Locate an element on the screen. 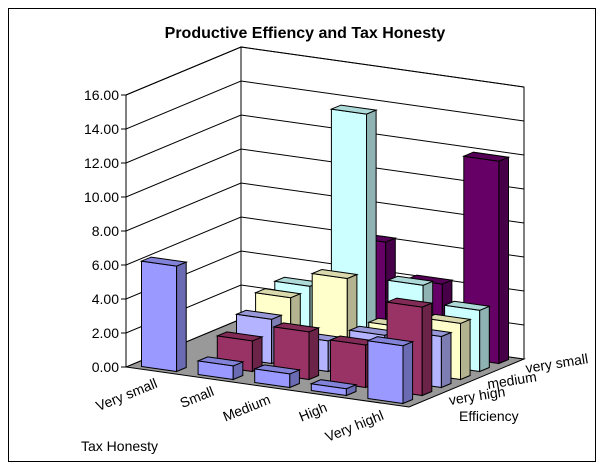 This screenshot has width=606, height=472. depth-axis-title: Efficiency is located at coordinates (489, 416).